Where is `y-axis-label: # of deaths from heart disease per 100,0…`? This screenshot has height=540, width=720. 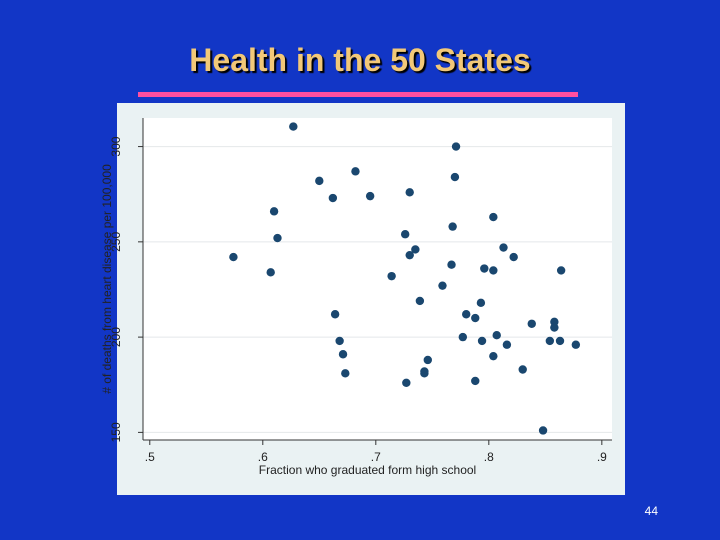
y-axis-label: # of deaths from heart disease per 100,0… is located at coordinates (107, 279).